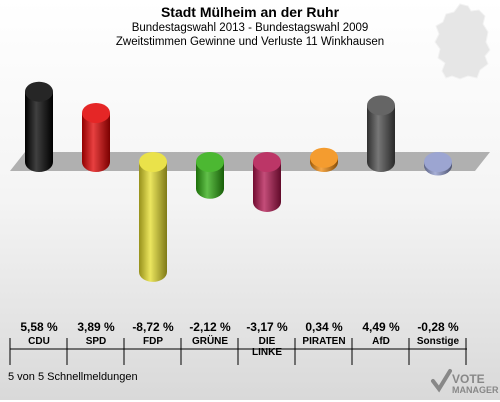 The height and width of the screenshot is (402, 500). Describe the element at coordinates (324, 327) in the screenshot. I see `value-label-piraten: 0,34 %` at that location.